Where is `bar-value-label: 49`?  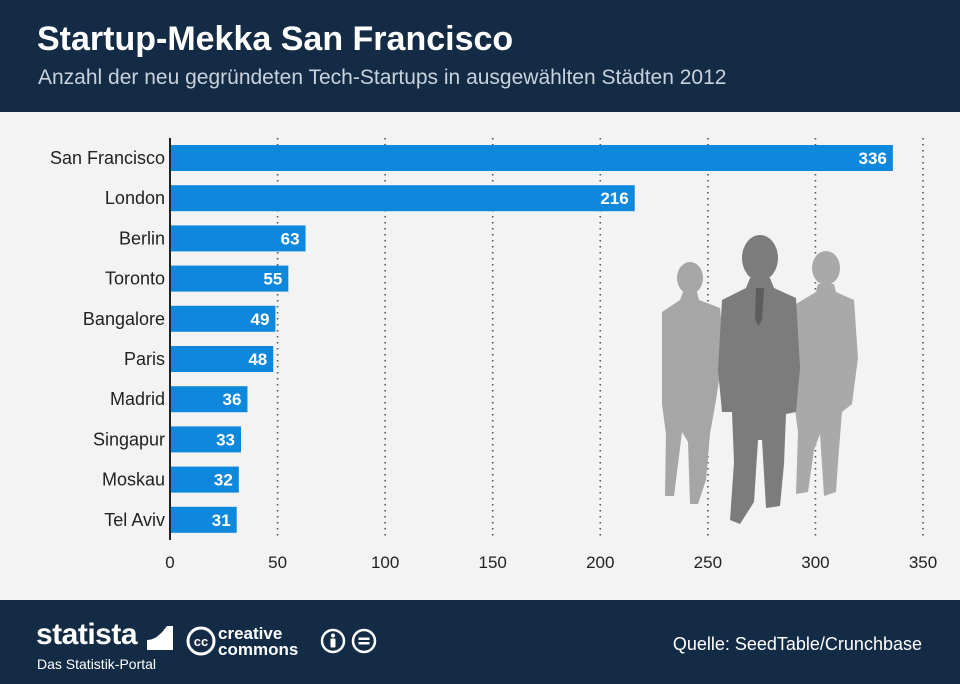 bar-value-label: 49 is located at coordinates (259, 319).